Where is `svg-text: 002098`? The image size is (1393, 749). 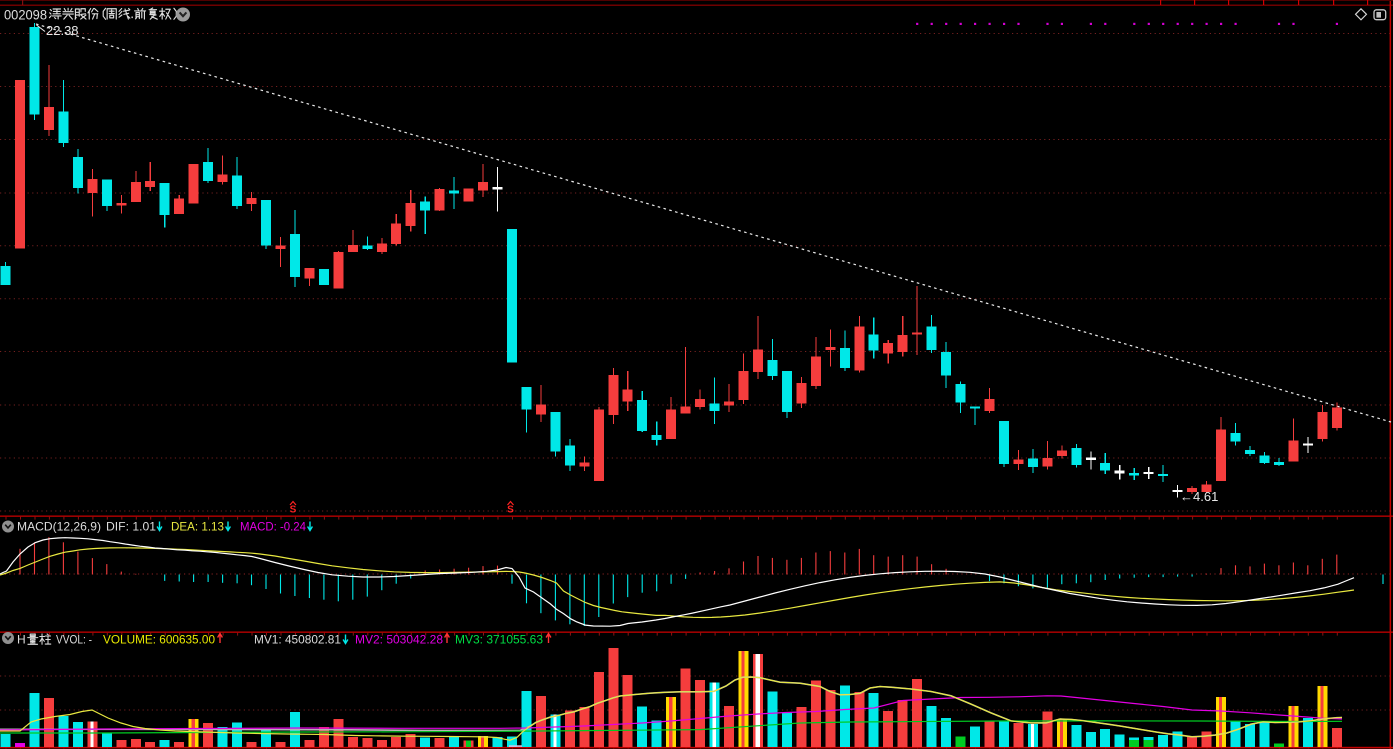 svg-text: 002098 is located at coordinates (25, 15).